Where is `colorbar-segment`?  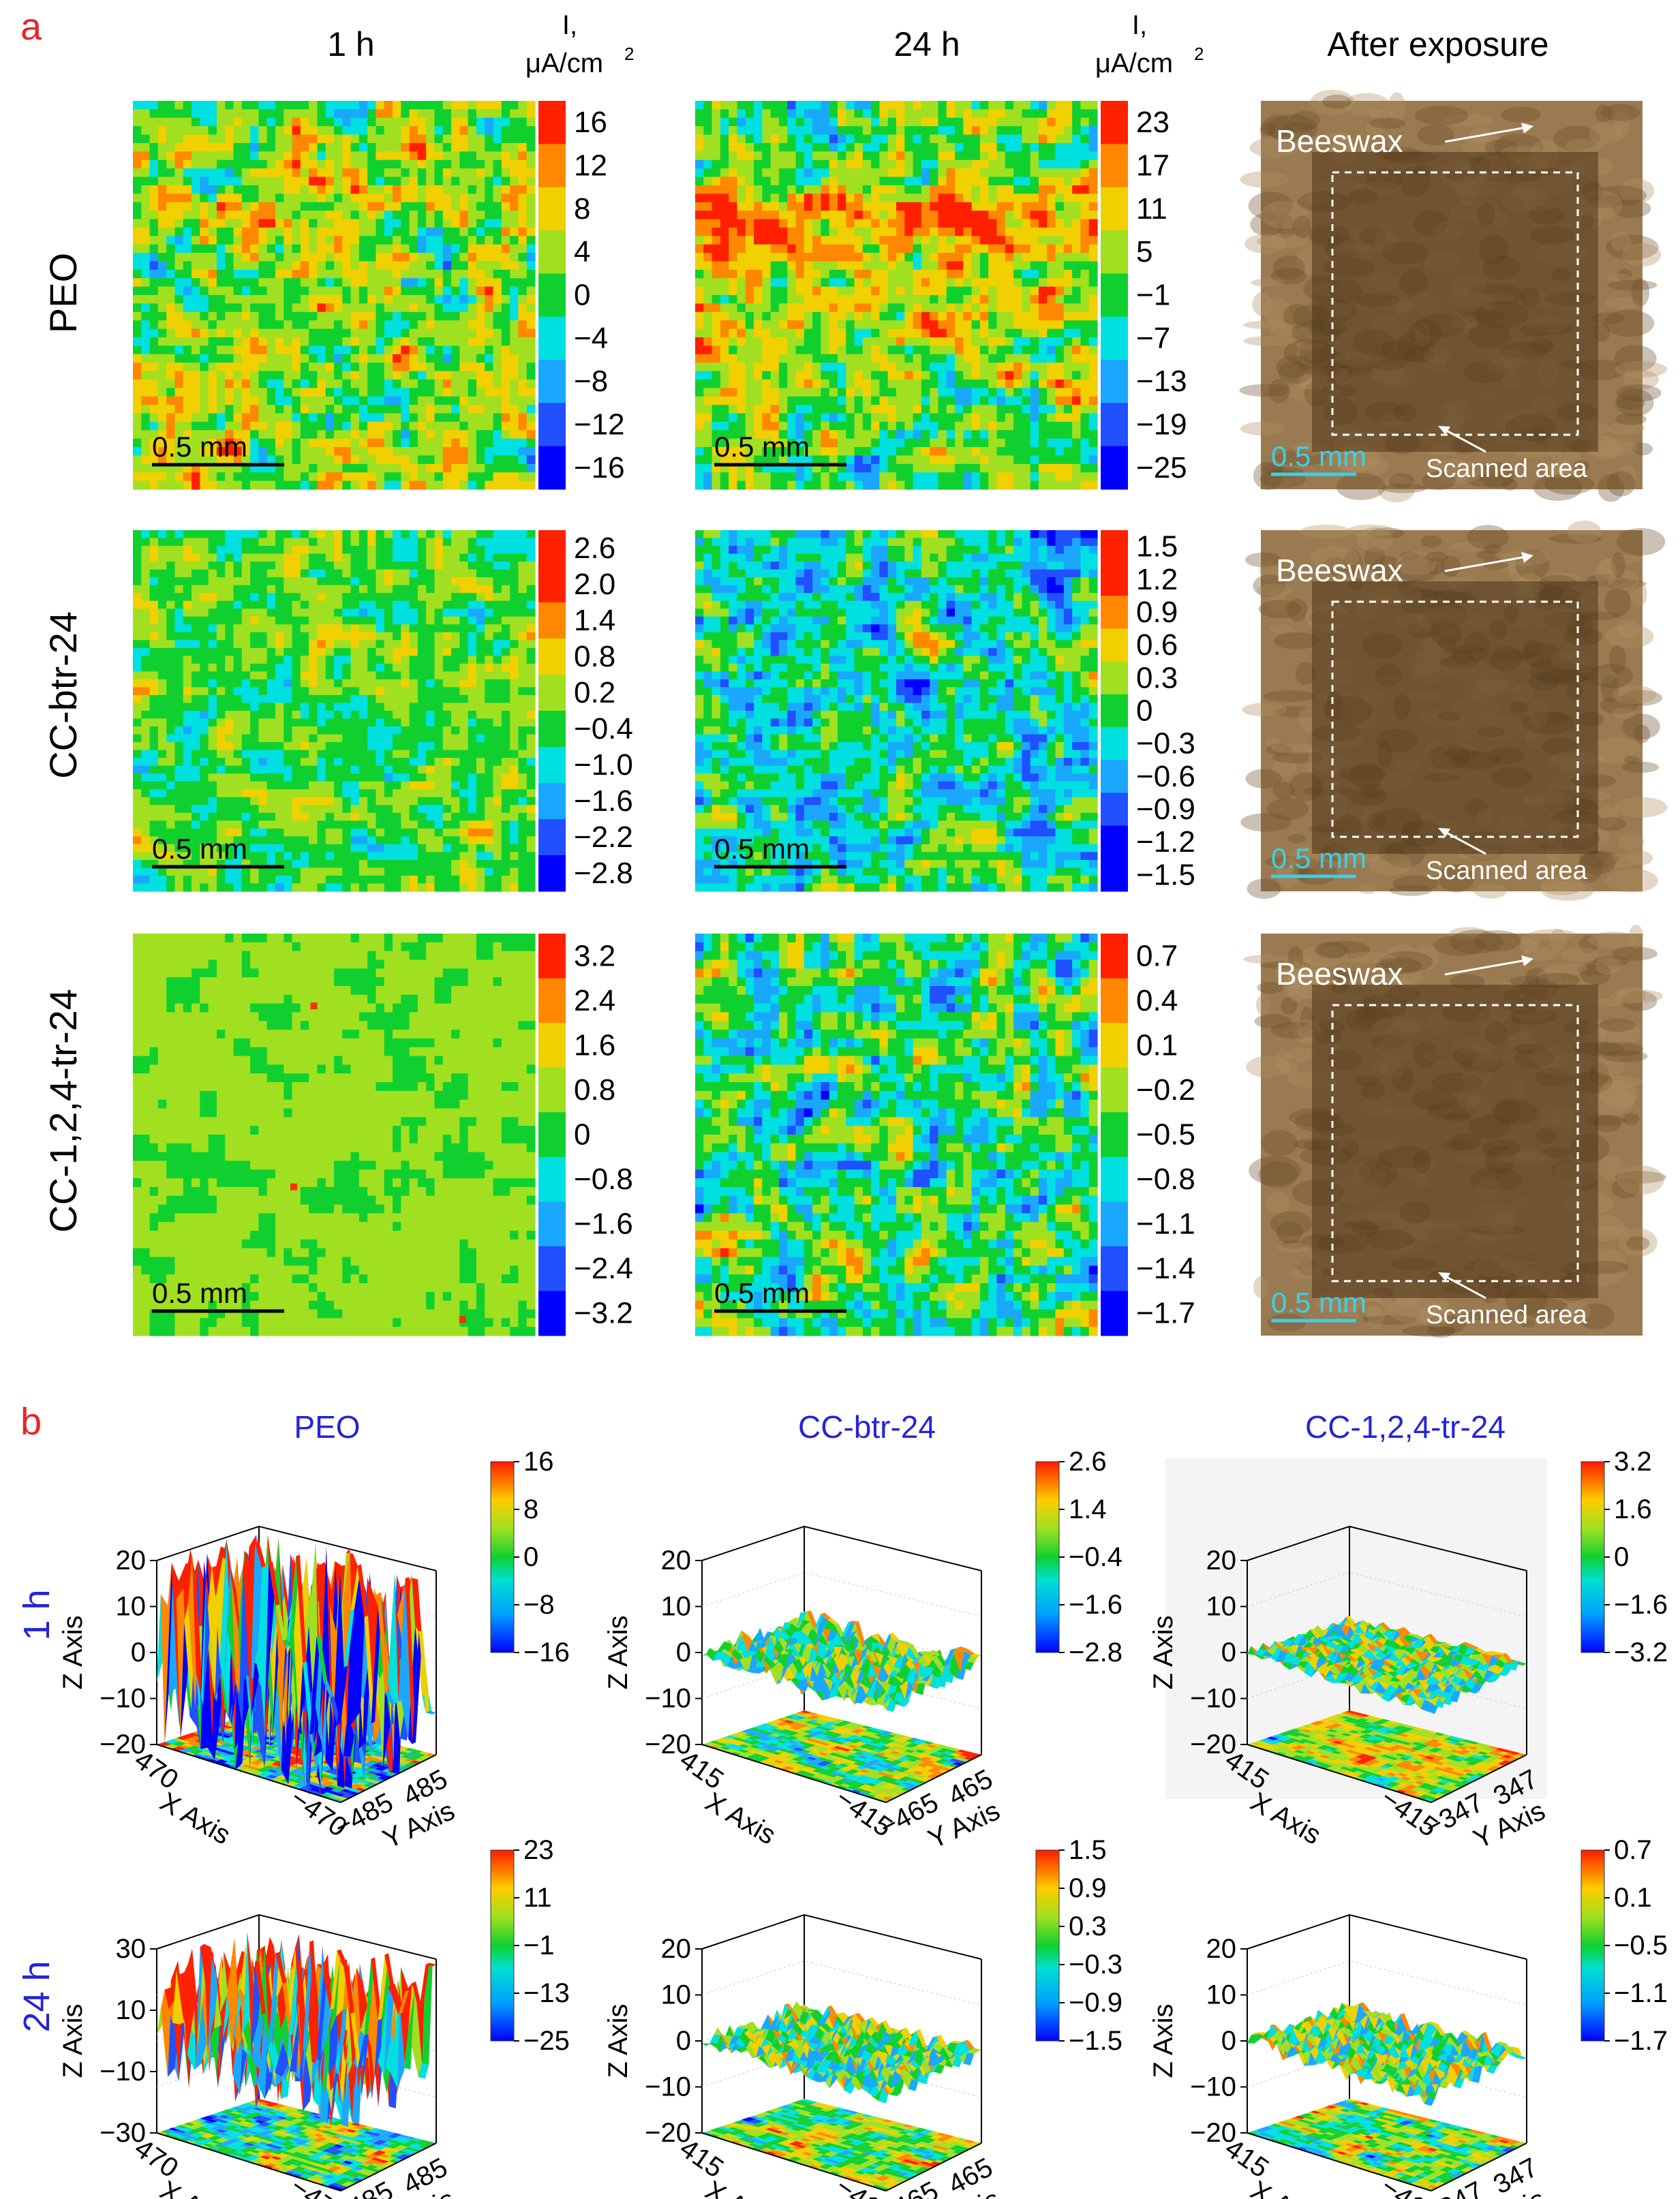
colorbar-segment is located at coordinates (1114, 166).